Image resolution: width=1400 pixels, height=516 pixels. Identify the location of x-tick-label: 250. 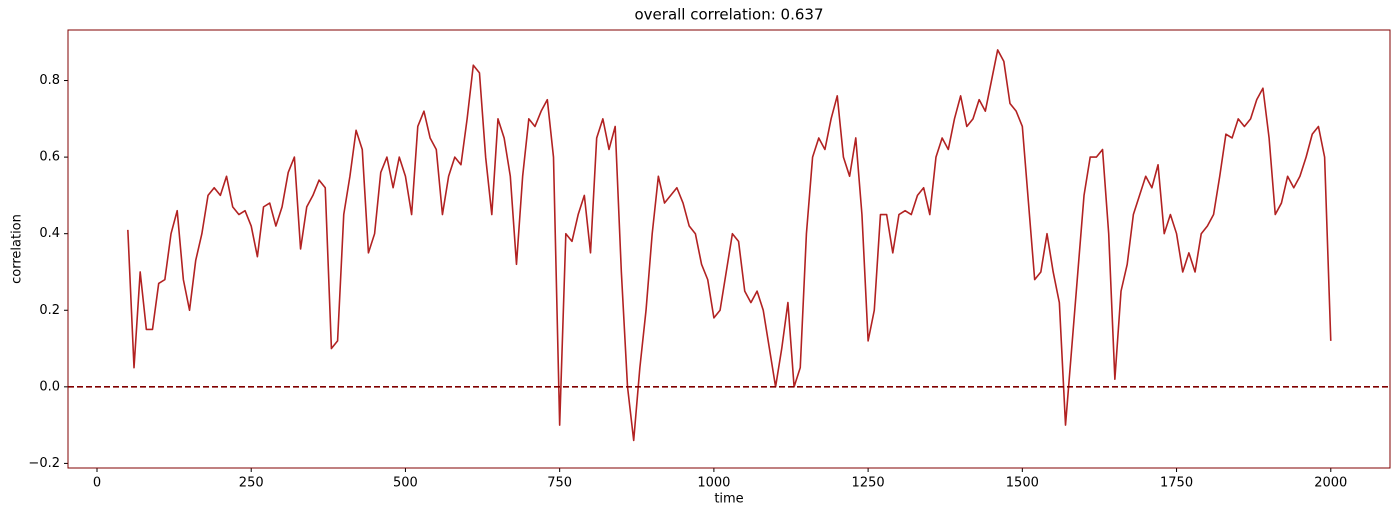
(251, 483).